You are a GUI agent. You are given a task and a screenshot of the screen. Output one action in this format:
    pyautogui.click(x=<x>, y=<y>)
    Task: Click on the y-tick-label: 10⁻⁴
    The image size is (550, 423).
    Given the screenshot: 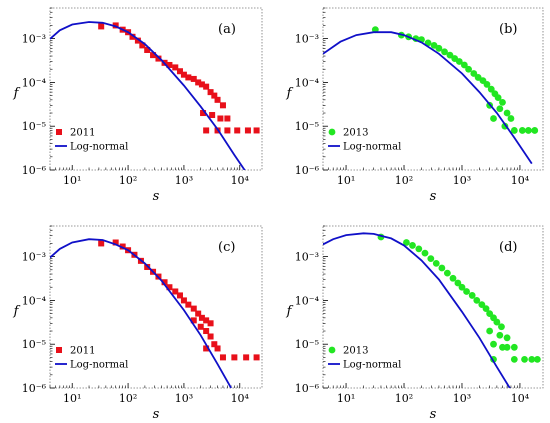 What is the action you would take?
    pyautogui.click(x=34, y=300)
    